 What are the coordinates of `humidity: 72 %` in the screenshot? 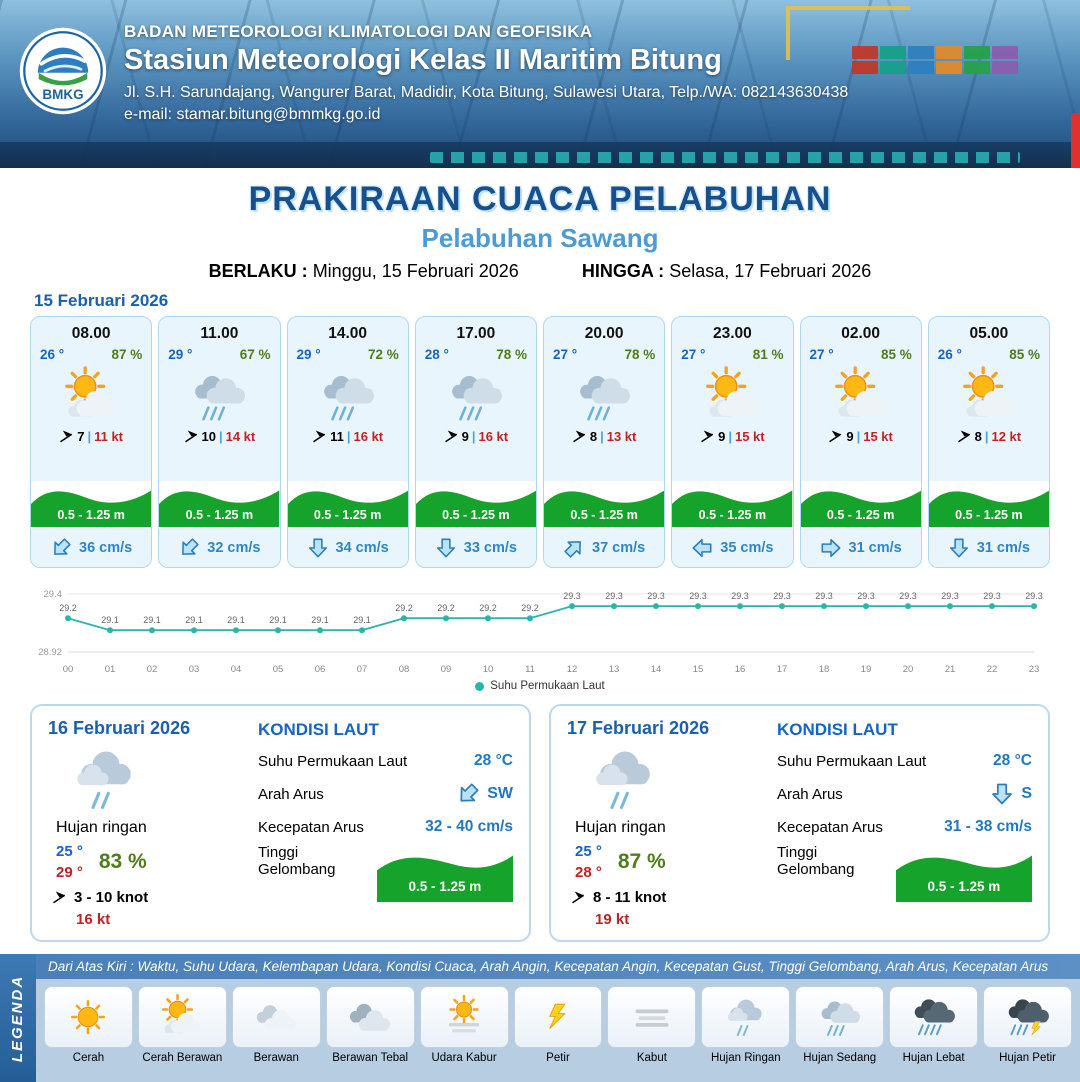 It's located at (383, 354).